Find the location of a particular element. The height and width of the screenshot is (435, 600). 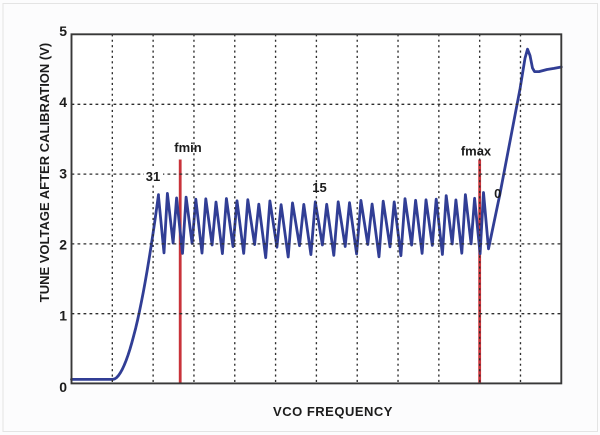

svg-text: VCO FREQUENCY is located at coordinates (333, 411).